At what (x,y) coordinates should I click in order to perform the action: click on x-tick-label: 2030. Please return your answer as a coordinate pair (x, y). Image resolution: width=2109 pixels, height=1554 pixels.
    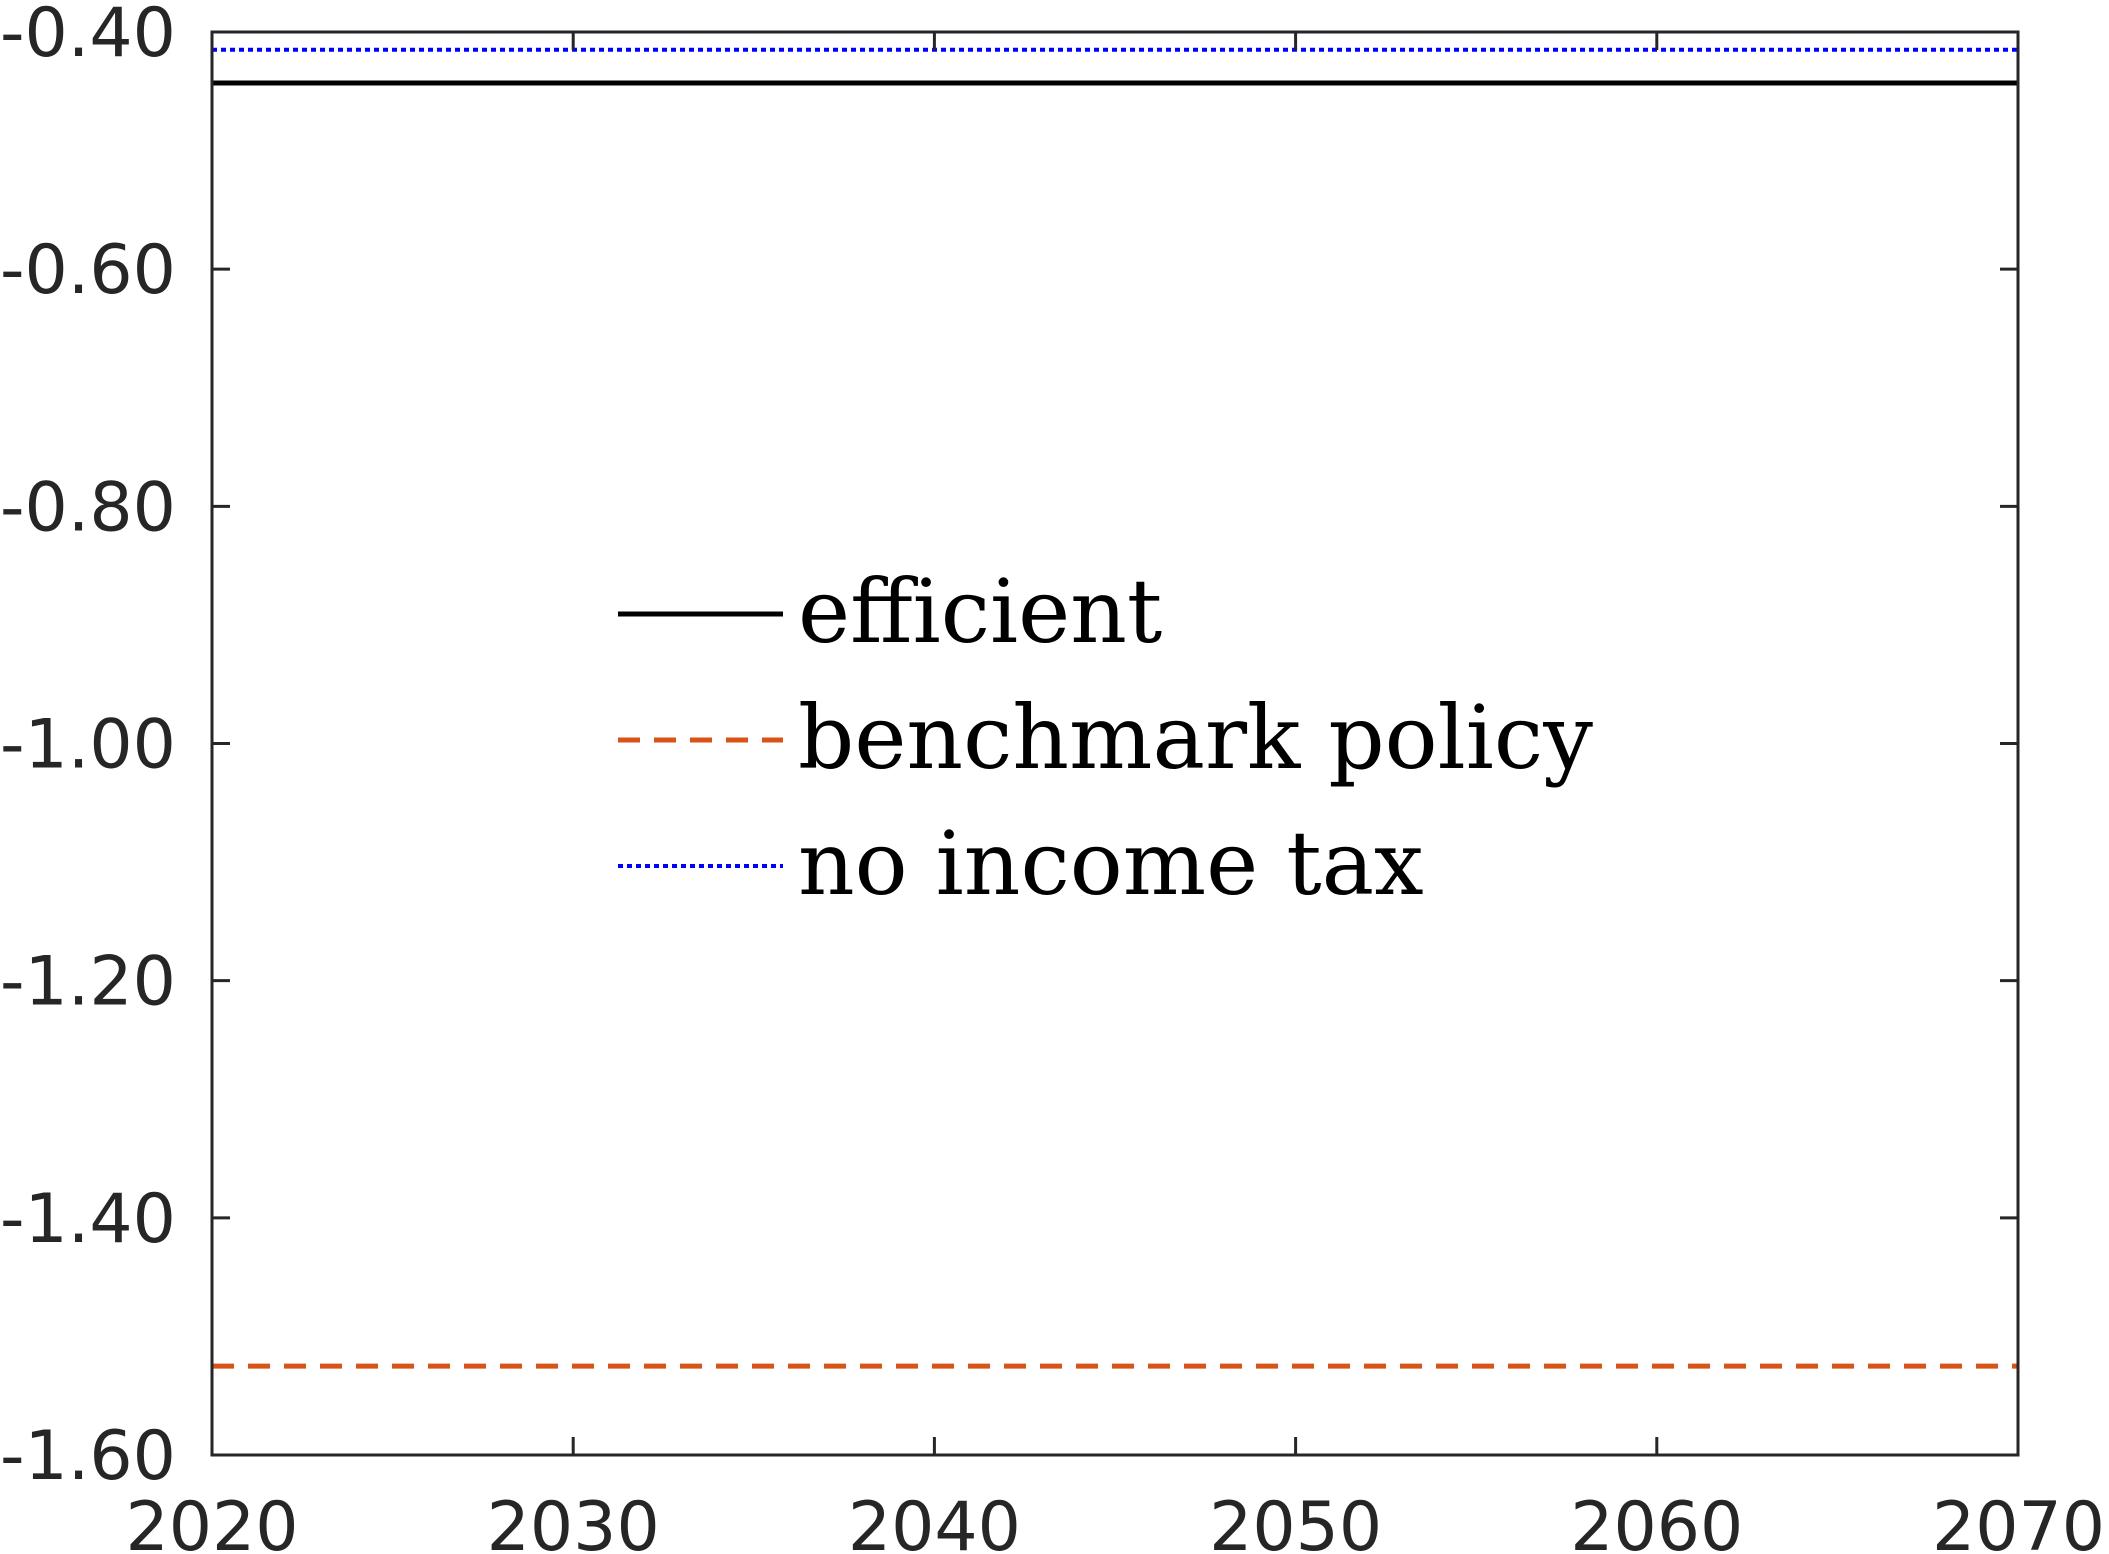
    Looking at the image, I should click on (573, 1521).